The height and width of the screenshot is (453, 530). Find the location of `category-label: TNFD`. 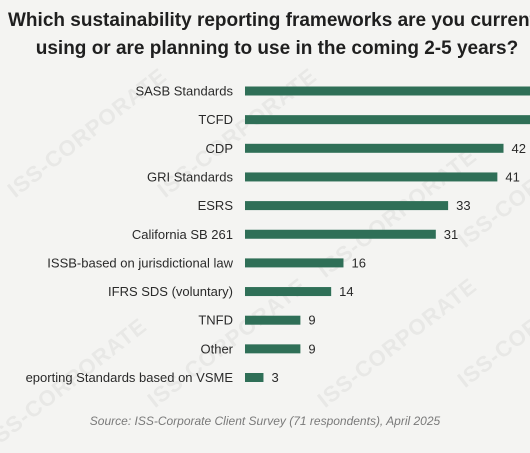

category-label: TNFD is located at coordinates (215, 320).